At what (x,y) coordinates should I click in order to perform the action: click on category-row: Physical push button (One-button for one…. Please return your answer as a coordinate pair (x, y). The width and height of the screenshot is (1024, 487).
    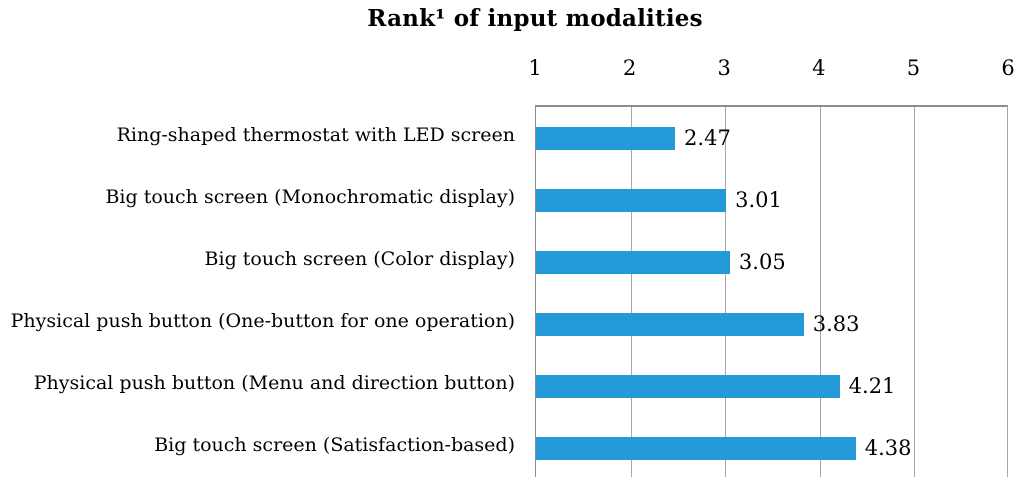
    Looking at the image, I should click on (257, 322).